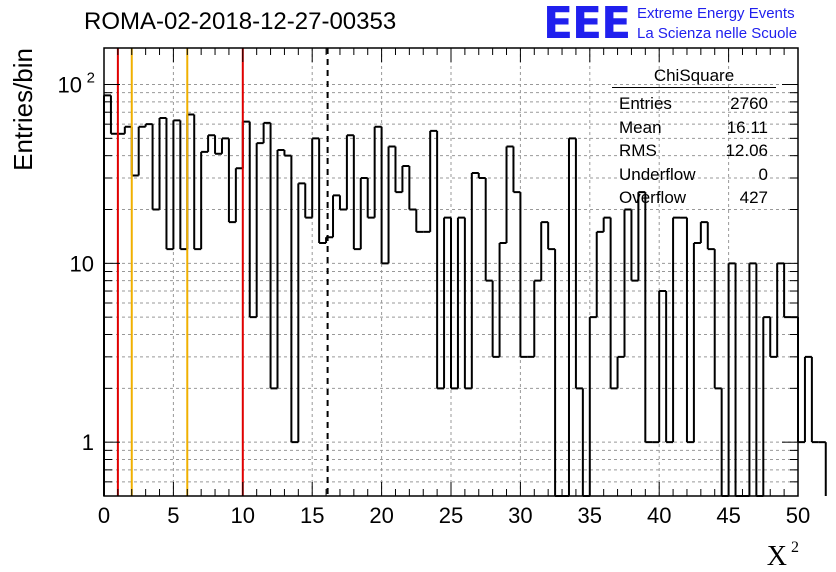  I want to click on stats-label: Entries, so click(645, 103).